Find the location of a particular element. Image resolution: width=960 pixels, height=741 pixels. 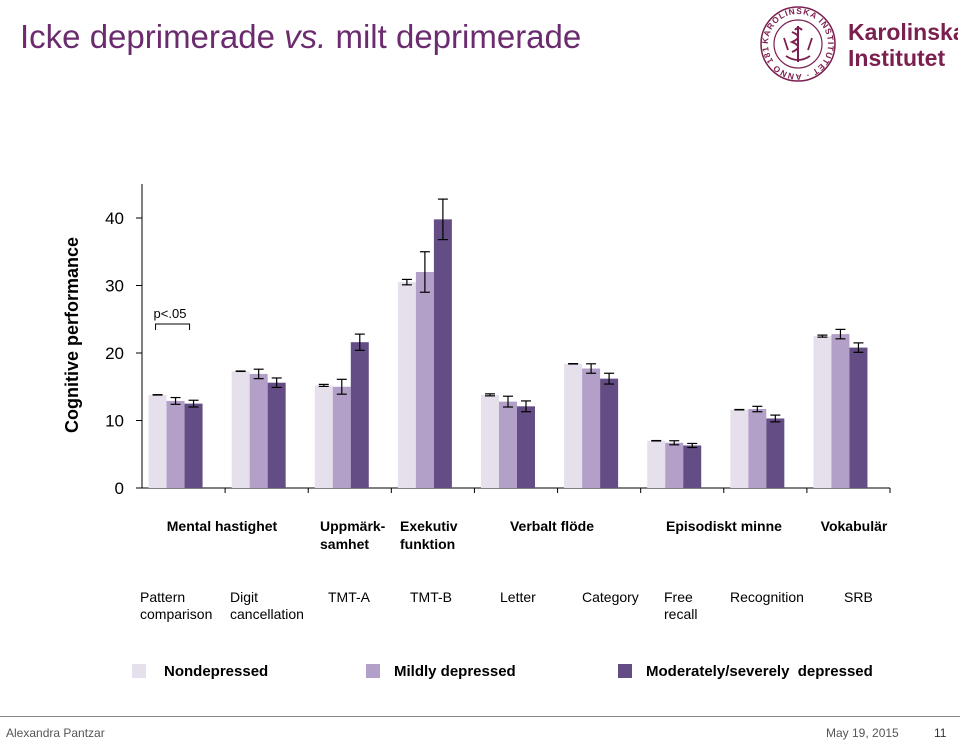

category-label: Pattern is located at coordinates (162, 597).